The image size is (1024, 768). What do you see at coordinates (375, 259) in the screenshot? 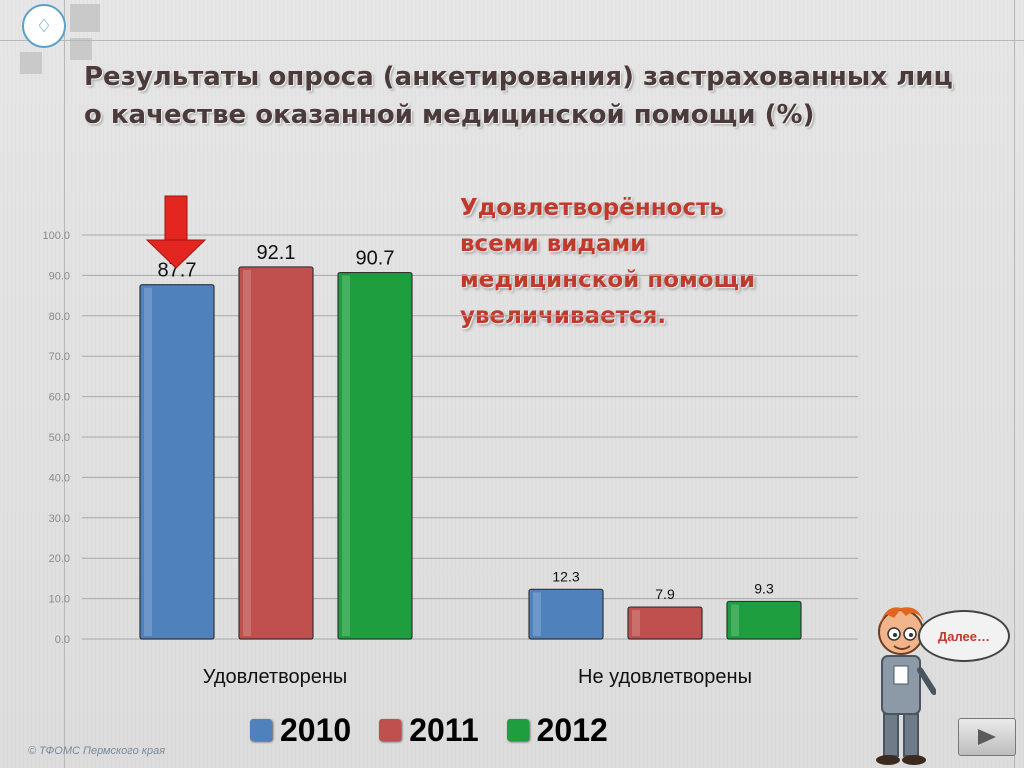
I see `data-label: 90.7` at bounding box center [375, 259].